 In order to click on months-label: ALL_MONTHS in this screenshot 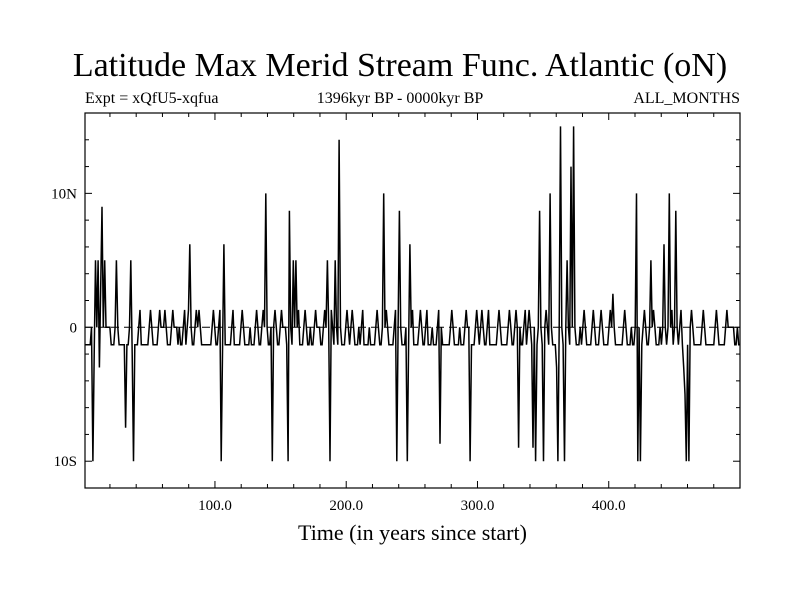, I will do `click(686, 98)`.